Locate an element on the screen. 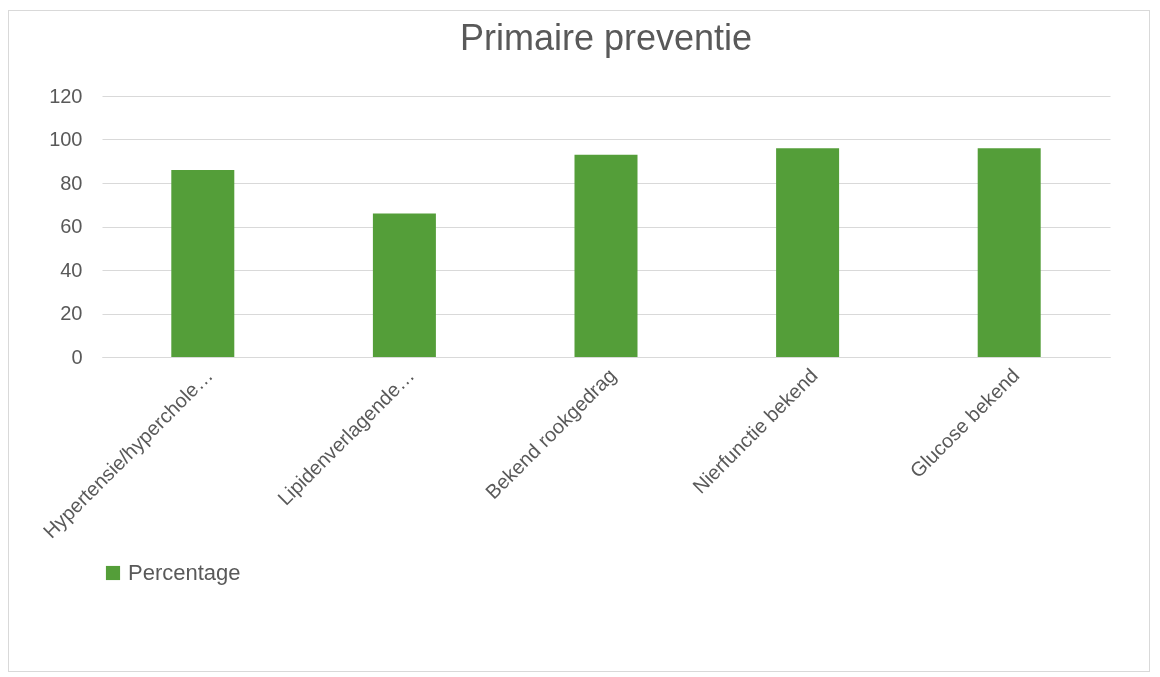 The height and width of the screenshot is (677, 1160). legend-label: Percentage is located at coordinates (184, 572).